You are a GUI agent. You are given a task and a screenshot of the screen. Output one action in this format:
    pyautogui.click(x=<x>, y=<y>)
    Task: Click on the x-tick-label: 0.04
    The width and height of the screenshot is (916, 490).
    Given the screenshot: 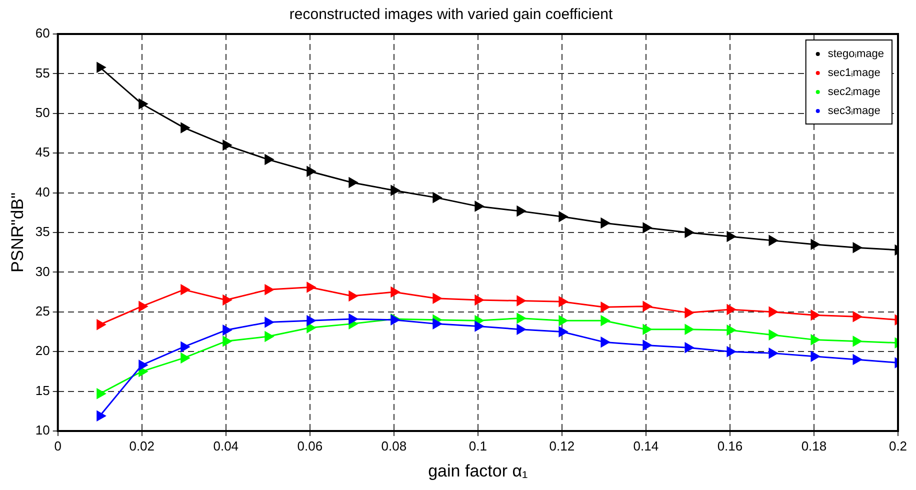 What is the action you would take?
    pyautogui.click(x=226, y=446)
    